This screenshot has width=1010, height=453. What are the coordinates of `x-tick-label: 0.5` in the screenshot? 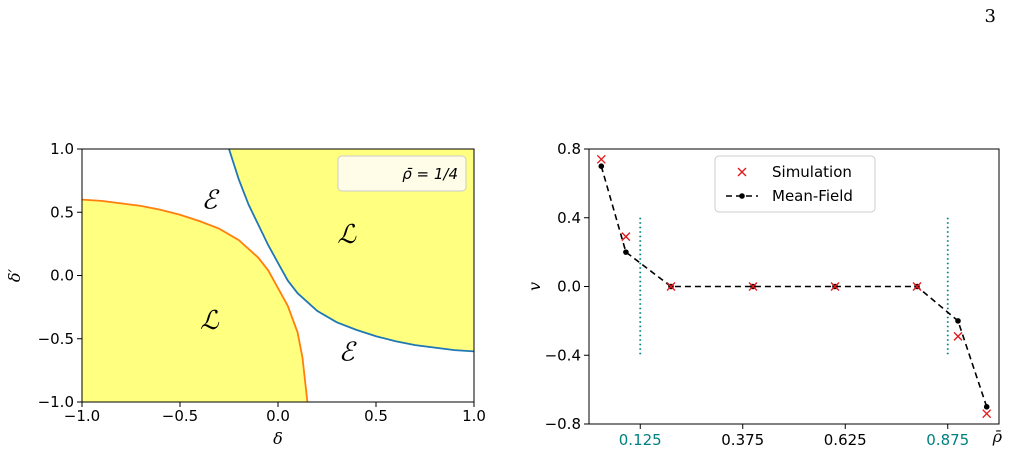 It's located at (376, 416).